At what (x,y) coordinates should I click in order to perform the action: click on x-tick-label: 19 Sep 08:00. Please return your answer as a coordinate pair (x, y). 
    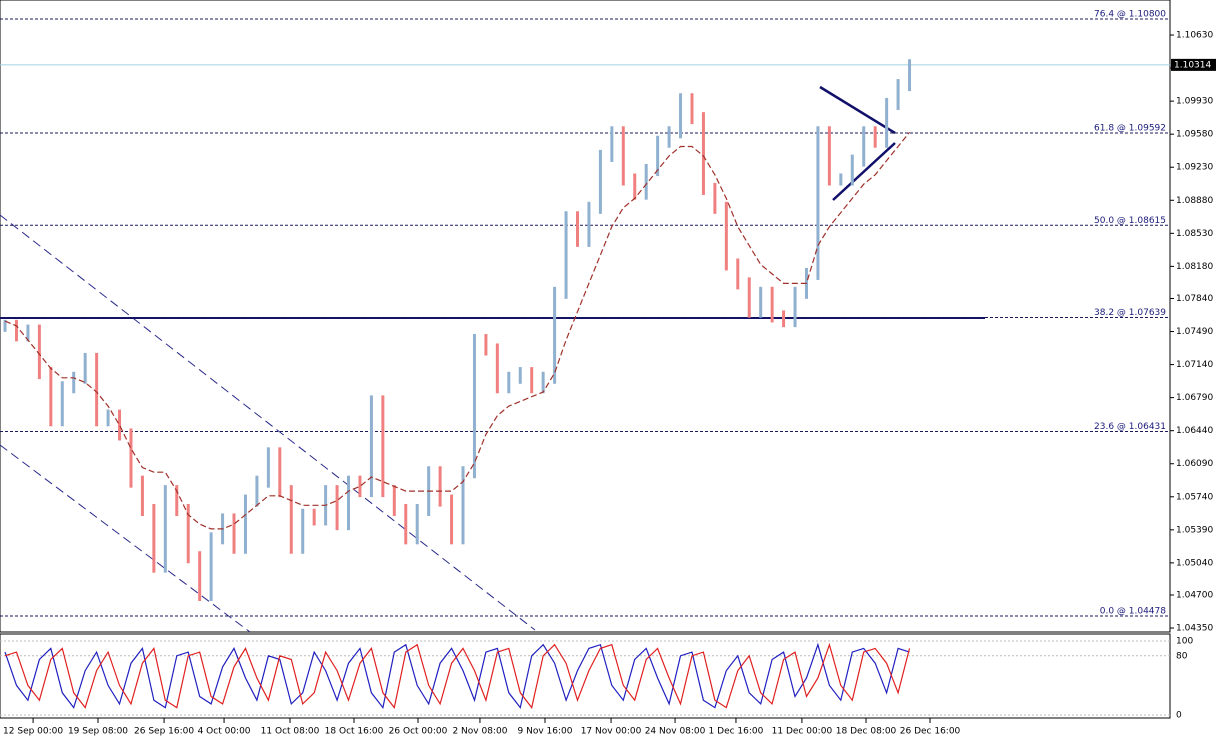
    Looking at the image, I should click on (98, 732).